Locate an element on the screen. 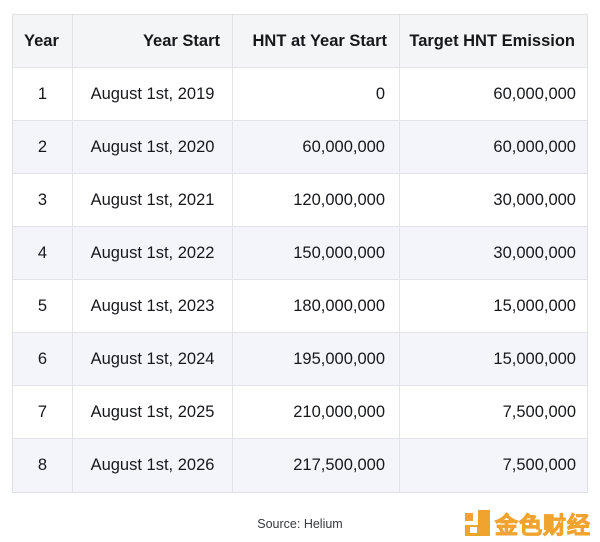  column-header-year-start: Year Start is located at coordinates (153, 41).